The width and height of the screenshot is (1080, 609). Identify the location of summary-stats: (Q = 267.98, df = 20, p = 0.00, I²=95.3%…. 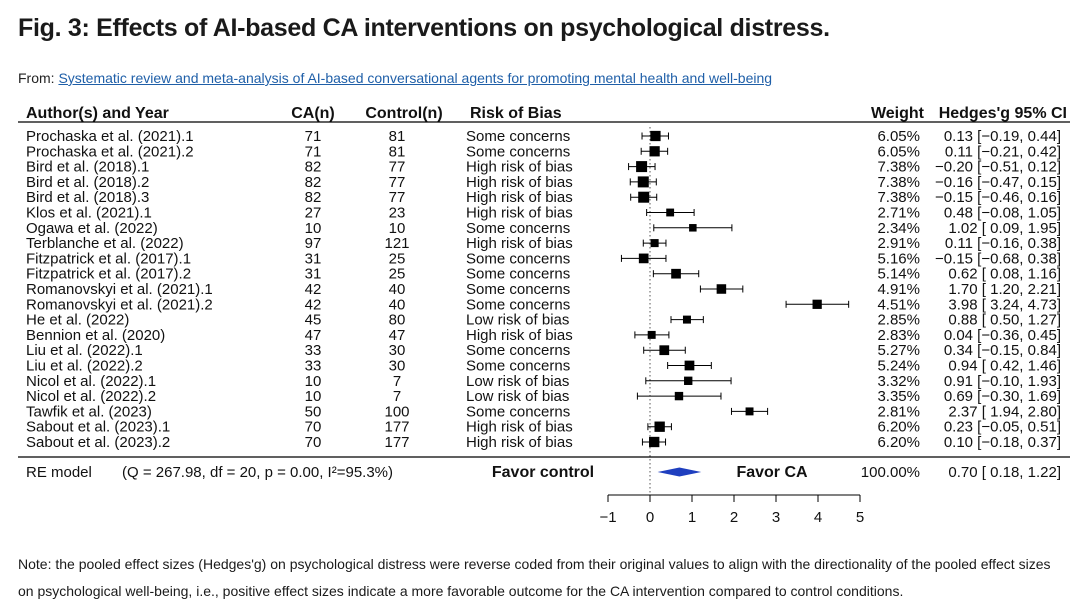
(257, 472).